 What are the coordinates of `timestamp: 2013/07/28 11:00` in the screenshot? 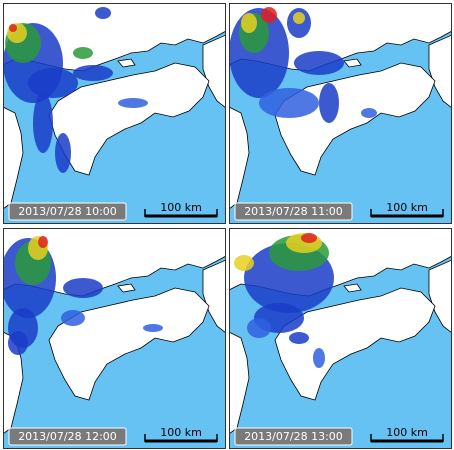 It's located at (293, 211).